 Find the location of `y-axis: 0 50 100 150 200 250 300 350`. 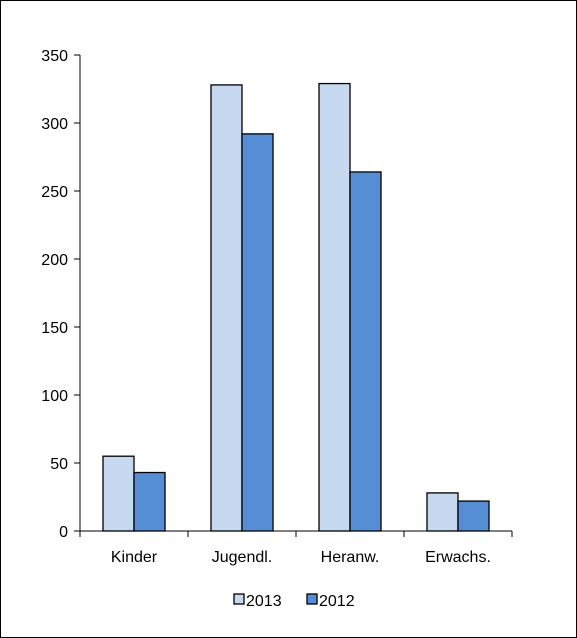

y-axis: 0 50 100 150 200 250 300 350 is located at coordinates (61, 294).